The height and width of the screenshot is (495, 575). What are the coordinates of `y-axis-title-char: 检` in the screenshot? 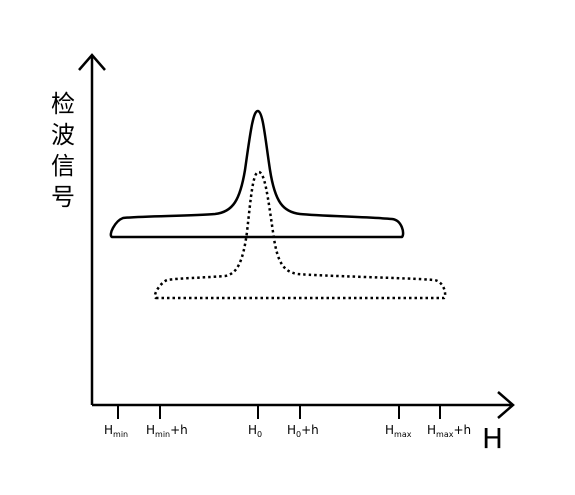 It's located at (63, 104).